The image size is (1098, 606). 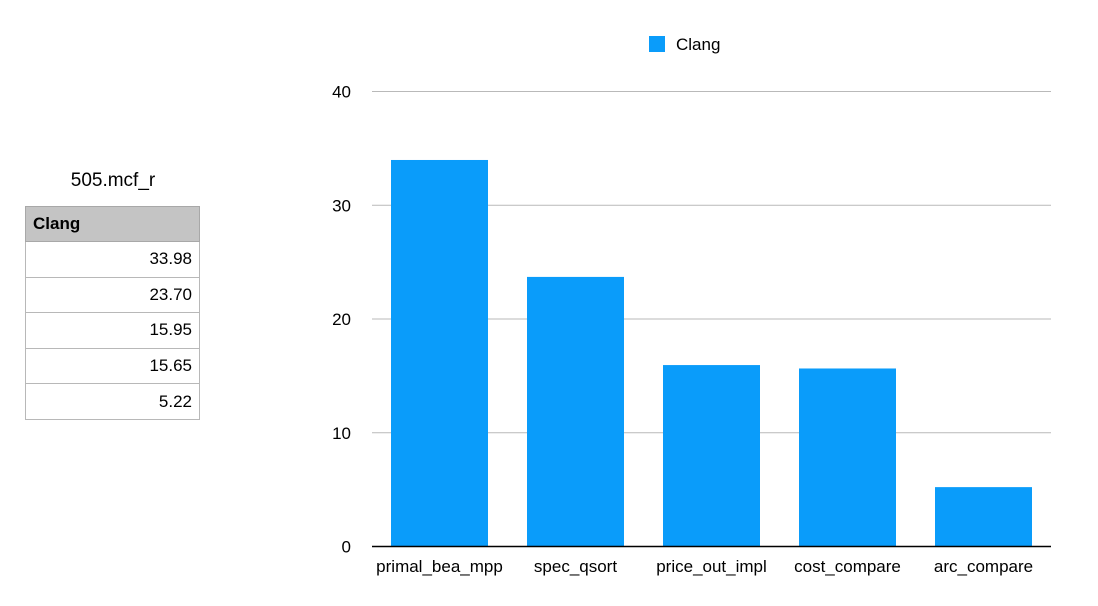 I want to click on y-tick-label: 20, so click(x=341, y=319).